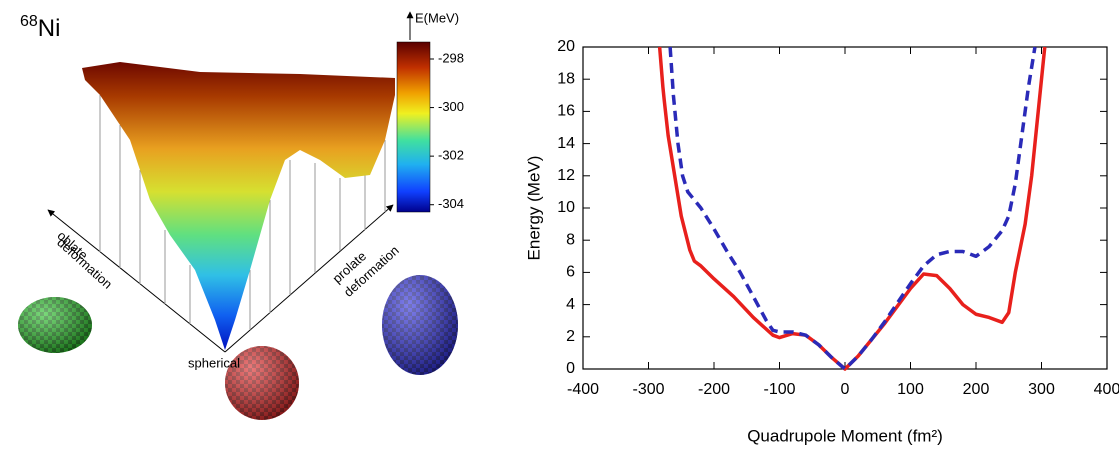 This screenshot has width=1119, height=452. I want to click on x-tick-label: -200, so click(714, 389).